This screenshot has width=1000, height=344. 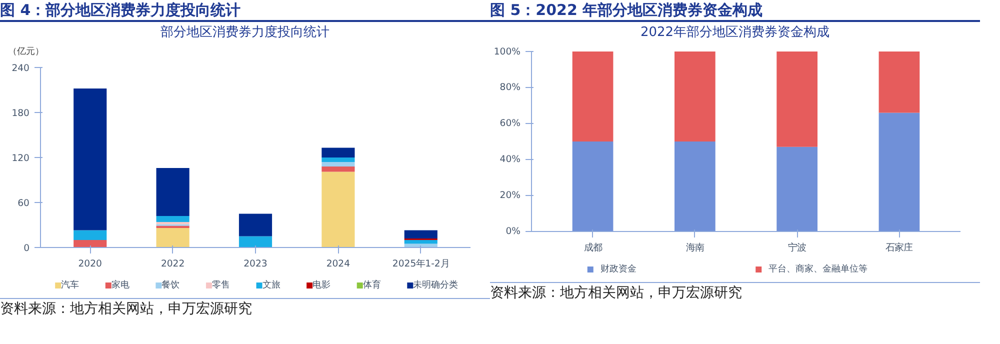 I want to click on y-tick-label: 0%, so click(x=513, y=231).